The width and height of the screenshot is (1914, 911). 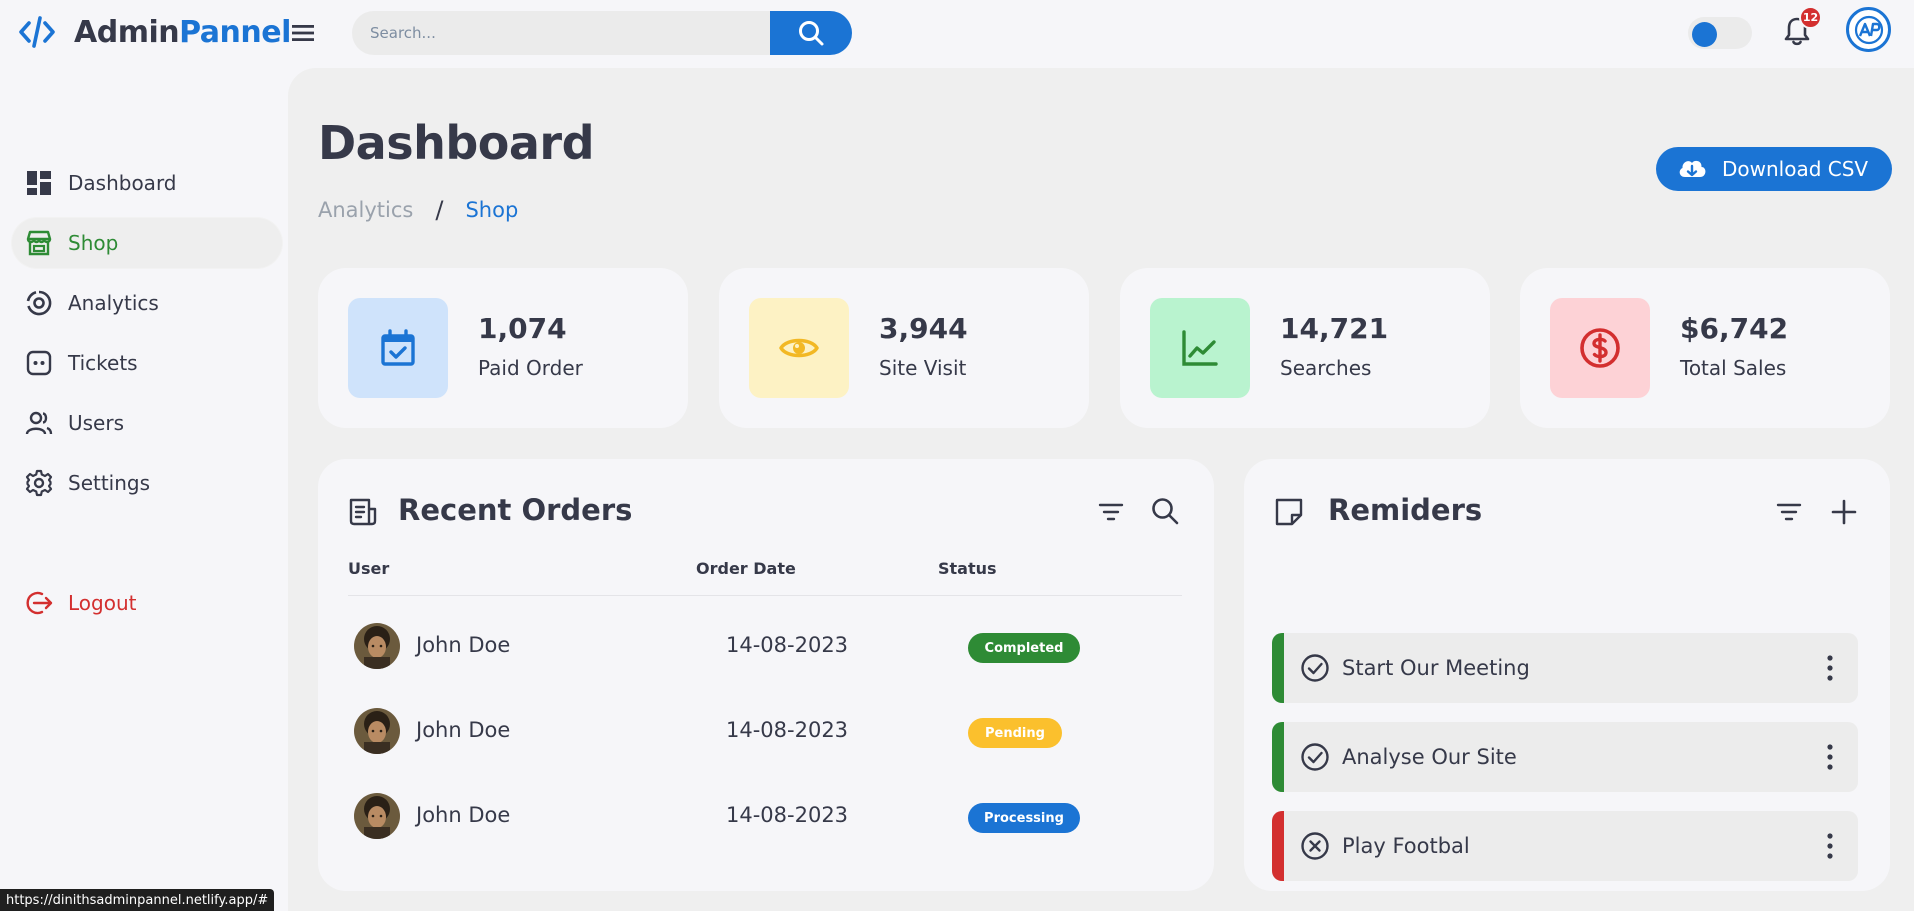 I want to click on download-csv-button: Download CSV, so click(x=1774, y=169).